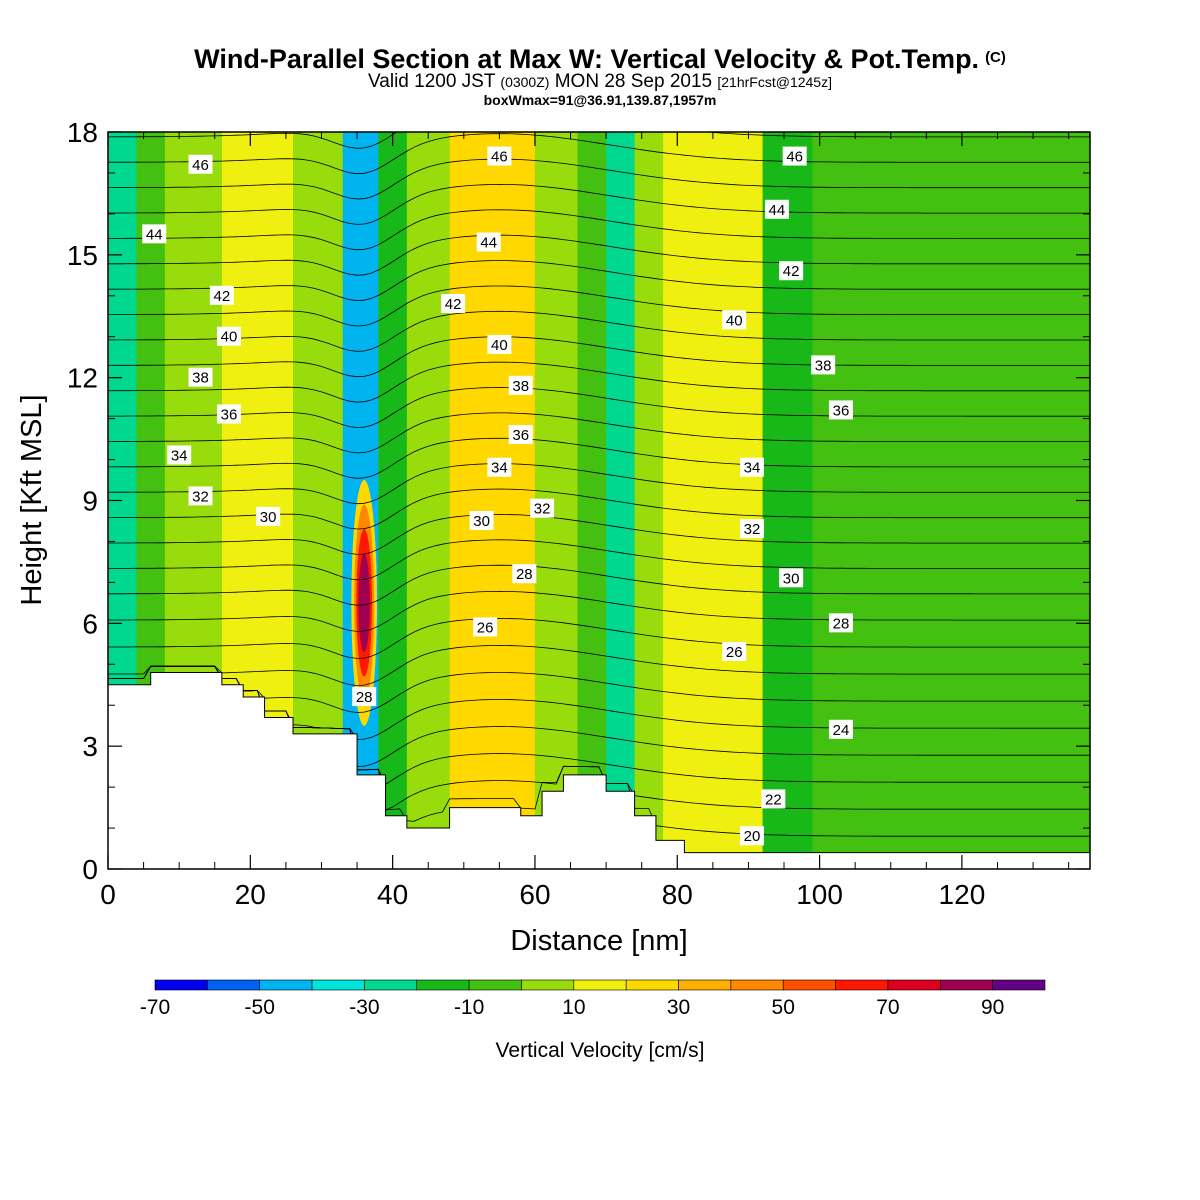  I want to click on terrain, so click(599, 770).